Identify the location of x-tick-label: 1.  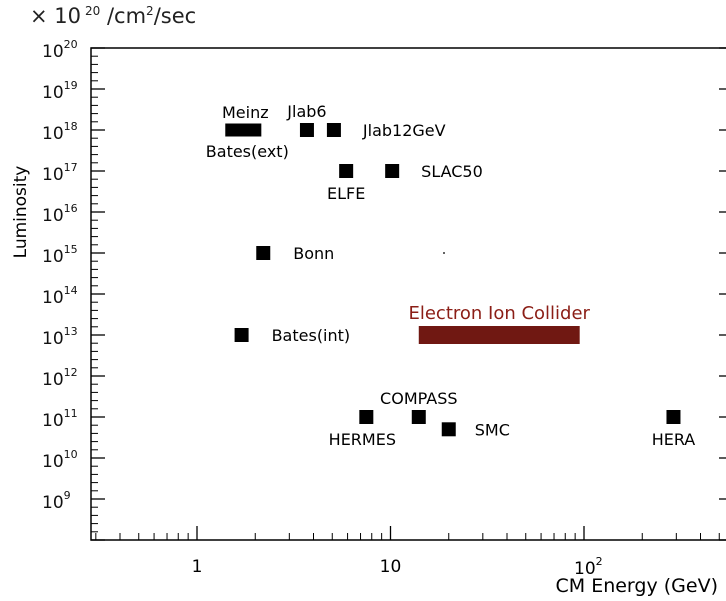
(197, 567).